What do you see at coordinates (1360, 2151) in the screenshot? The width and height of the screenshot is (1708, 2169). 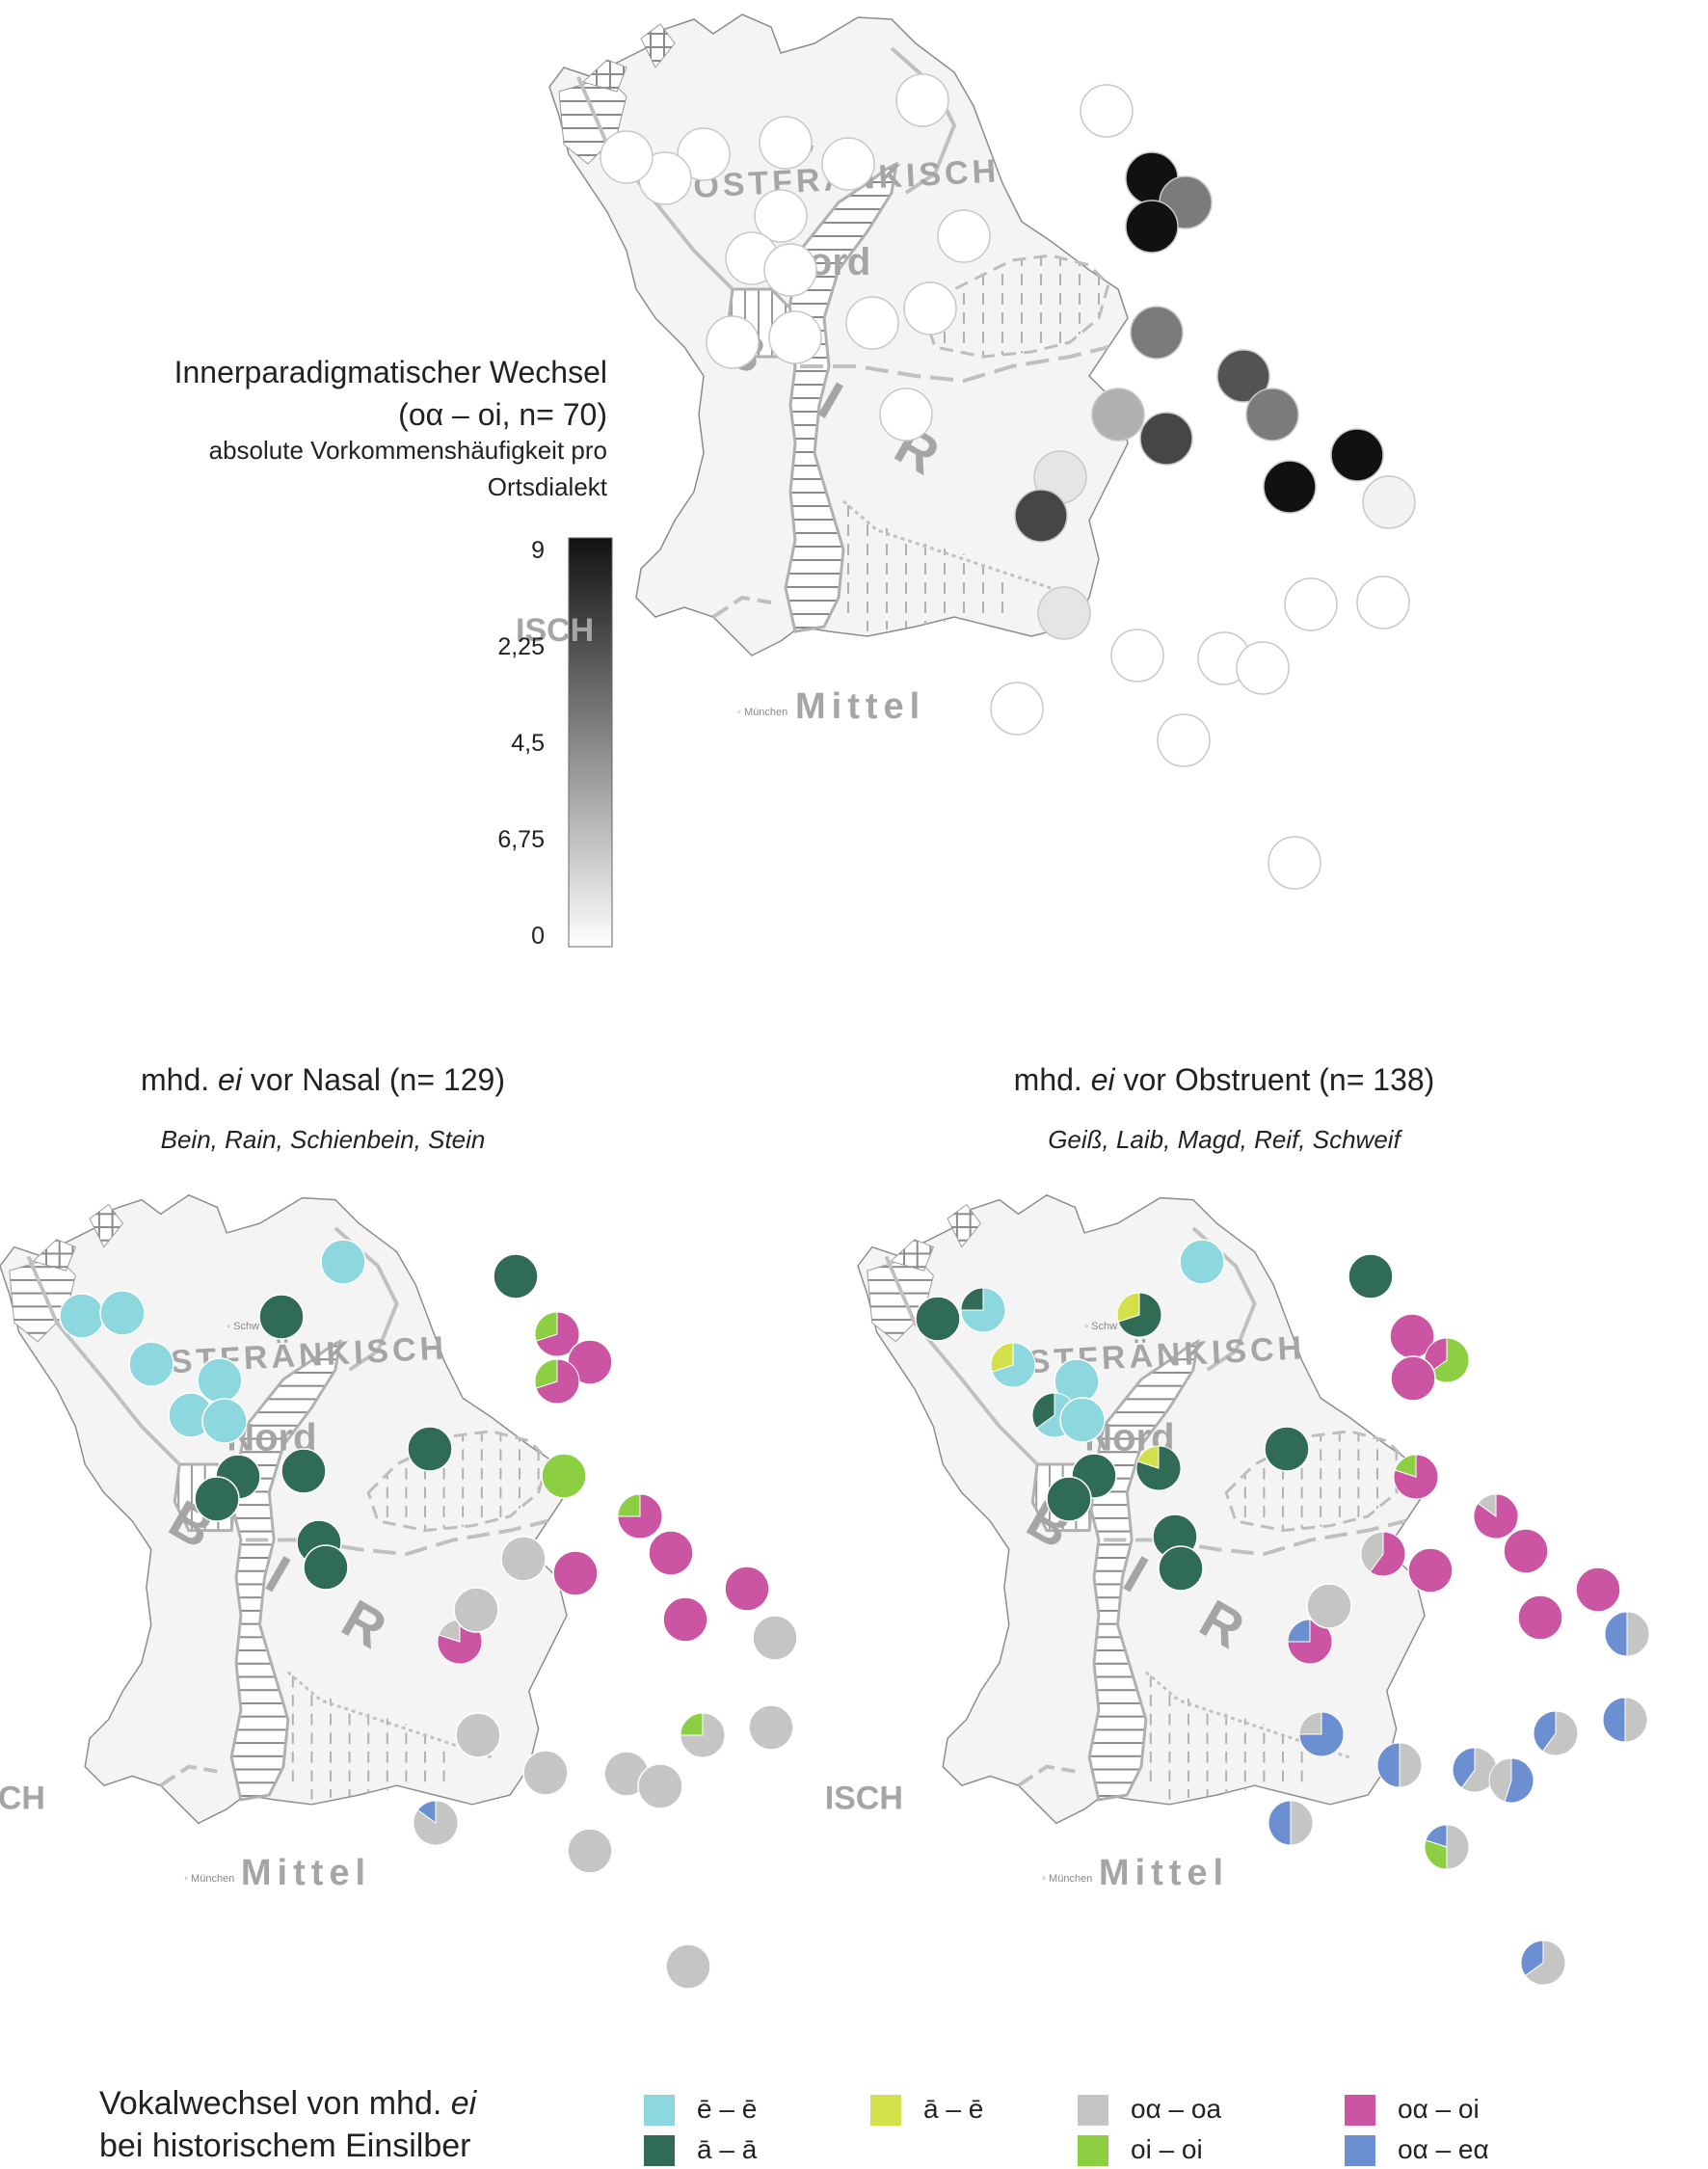 I see `legend-swatch-oa-ea` at bounding box center [1360, 2151].